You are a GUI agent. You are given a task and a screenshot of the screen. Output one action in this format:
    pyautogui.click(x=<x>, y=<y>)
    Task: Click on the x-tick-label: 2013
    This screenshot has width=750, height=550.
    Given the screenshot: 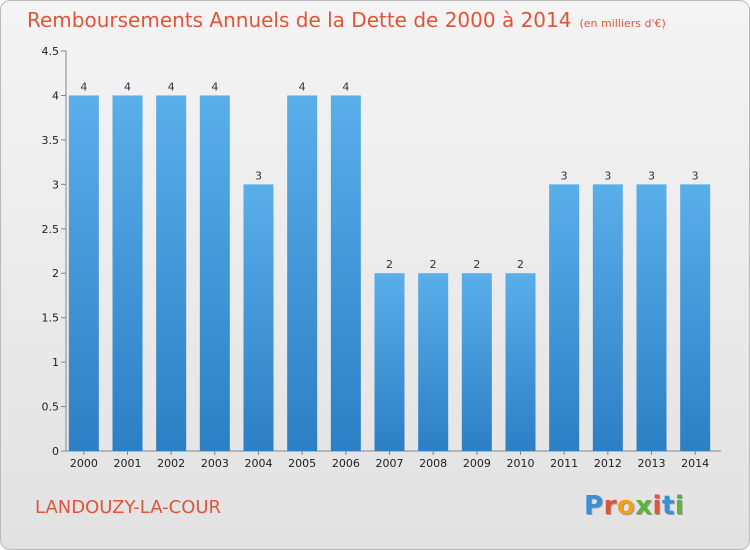 What is the action you would take?
    pyautogui.click(x=652, y=463)
    